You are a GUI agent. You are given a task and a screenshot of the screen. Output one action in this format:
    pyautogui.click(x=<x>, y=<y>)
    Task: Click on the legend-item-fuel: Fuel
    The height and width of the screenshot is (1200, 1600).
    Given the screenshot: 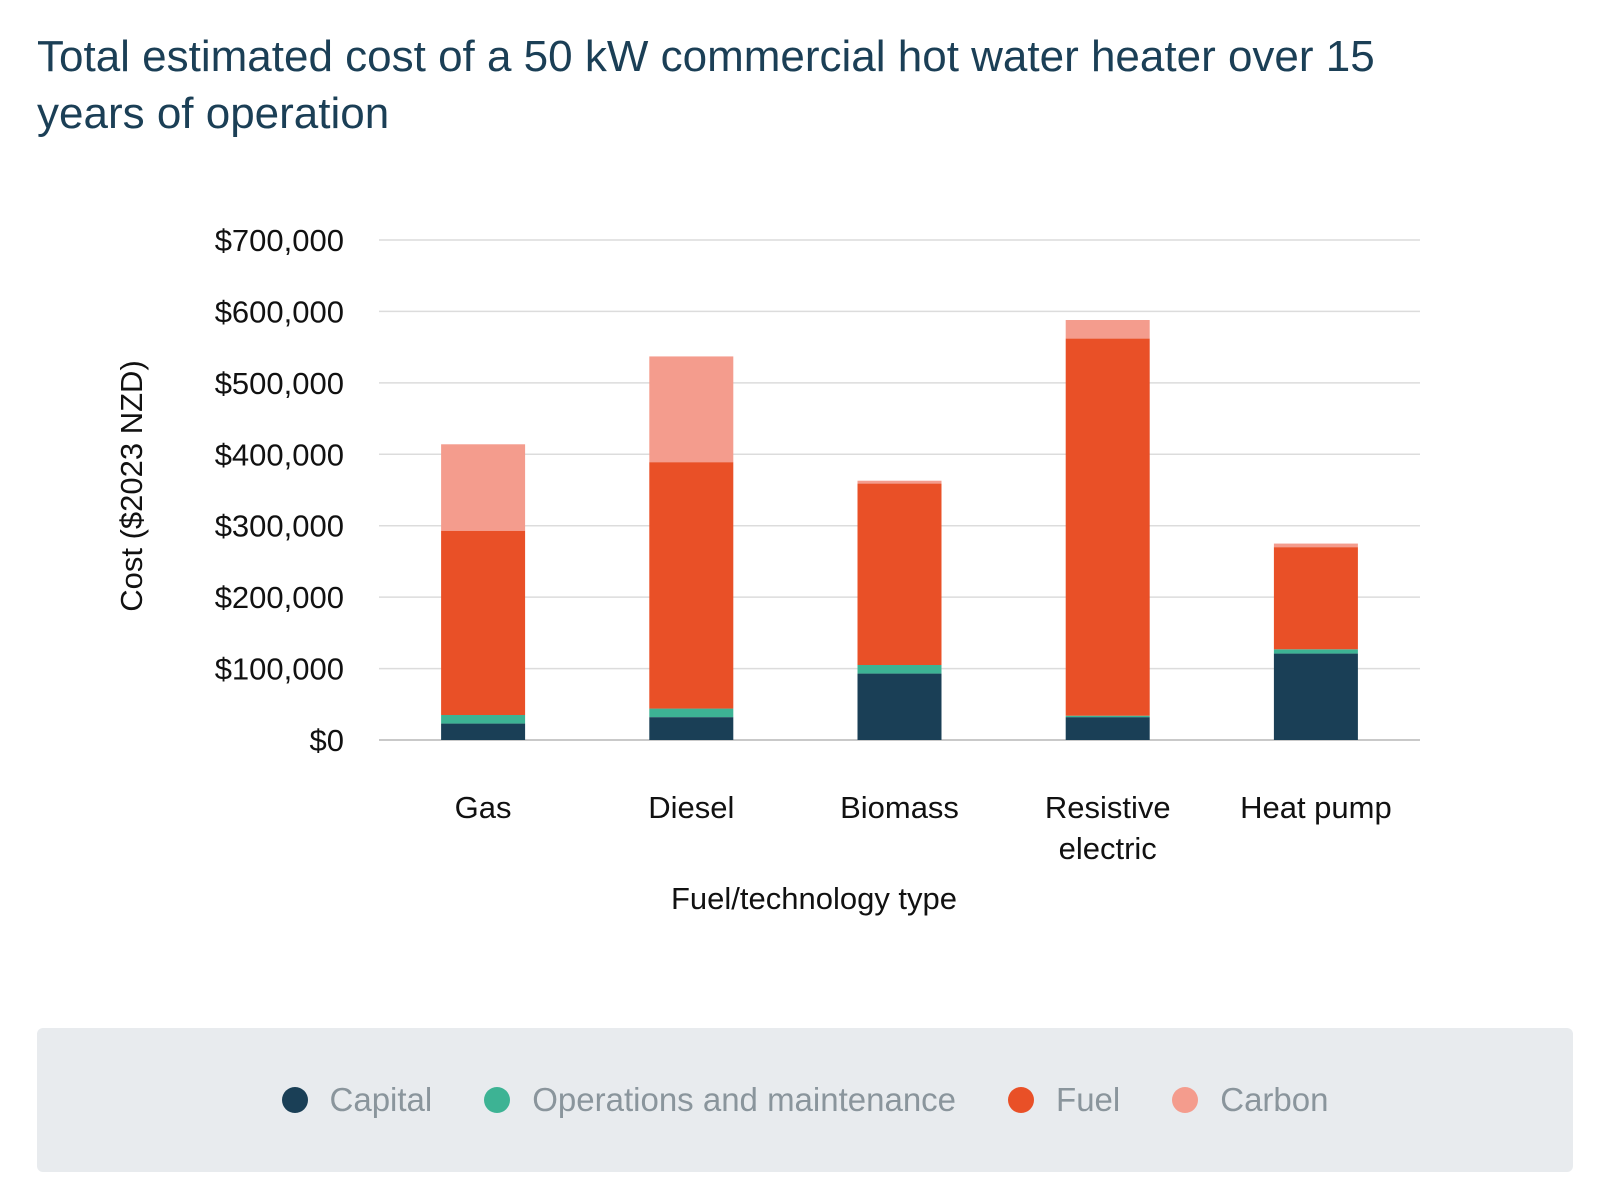 What is the action you would take?
    pyautogui.click(x=1064, y=1100)
    